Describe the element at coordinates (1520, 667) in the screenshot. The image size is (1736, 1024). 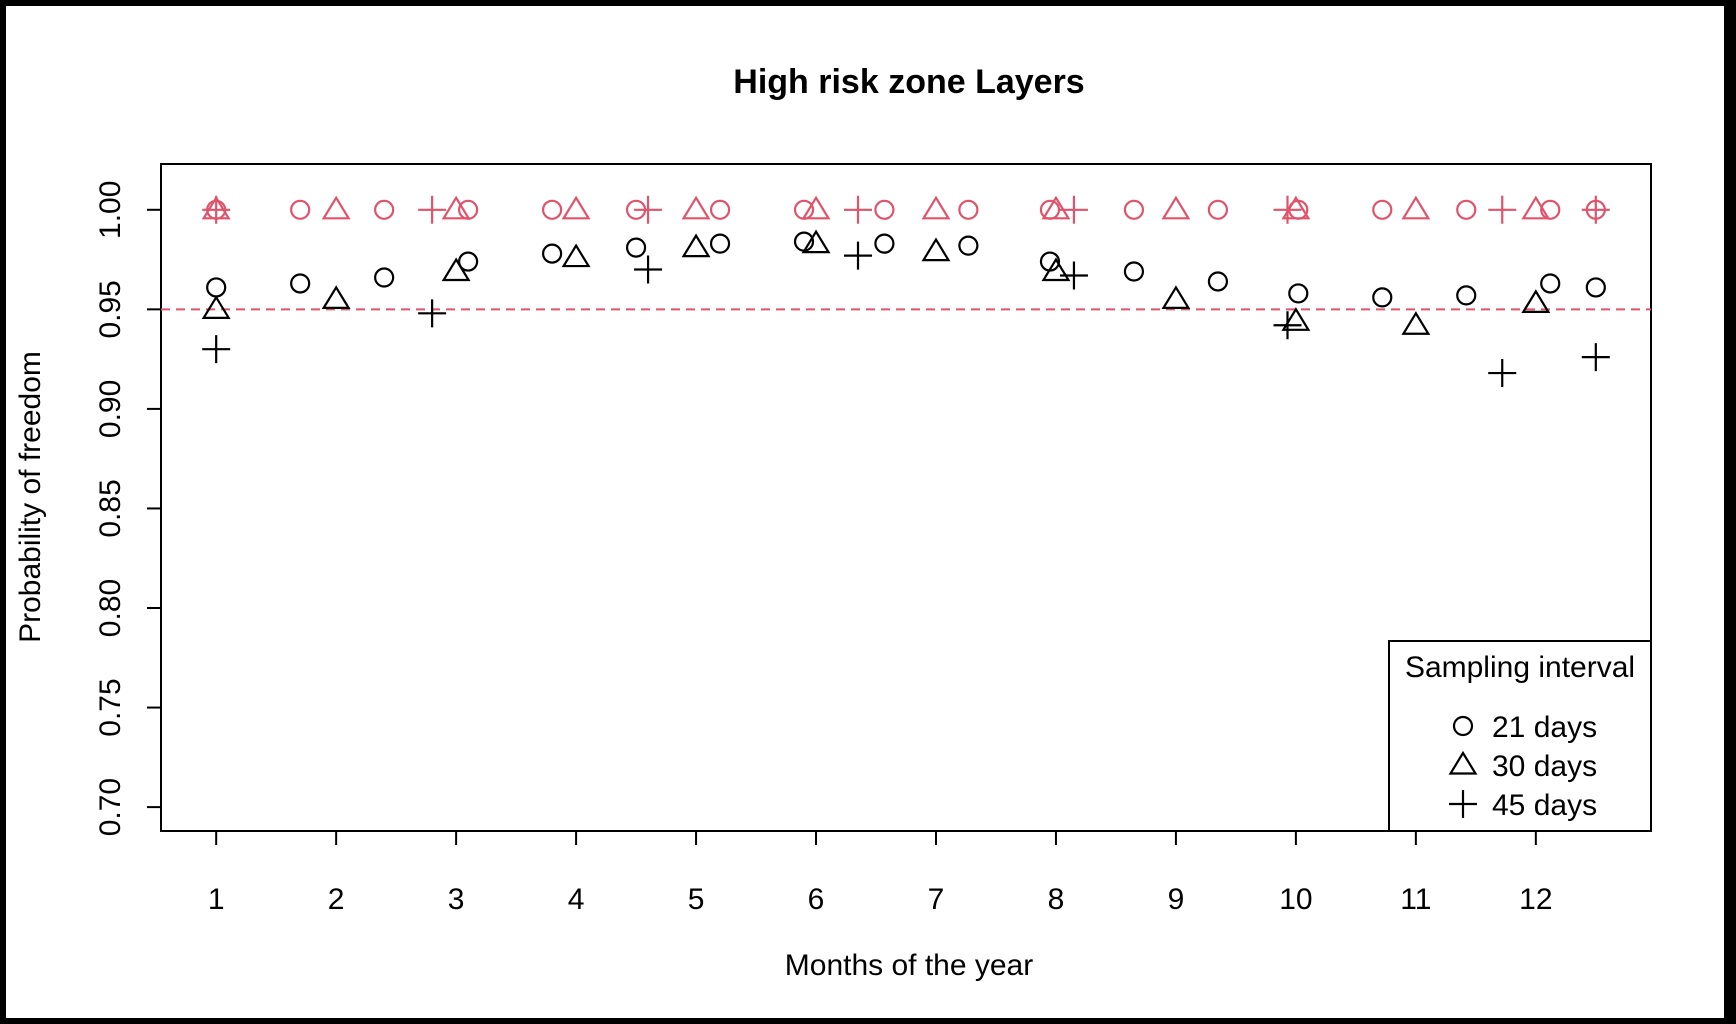
I see `legend-title: Sampling interval` at that location.